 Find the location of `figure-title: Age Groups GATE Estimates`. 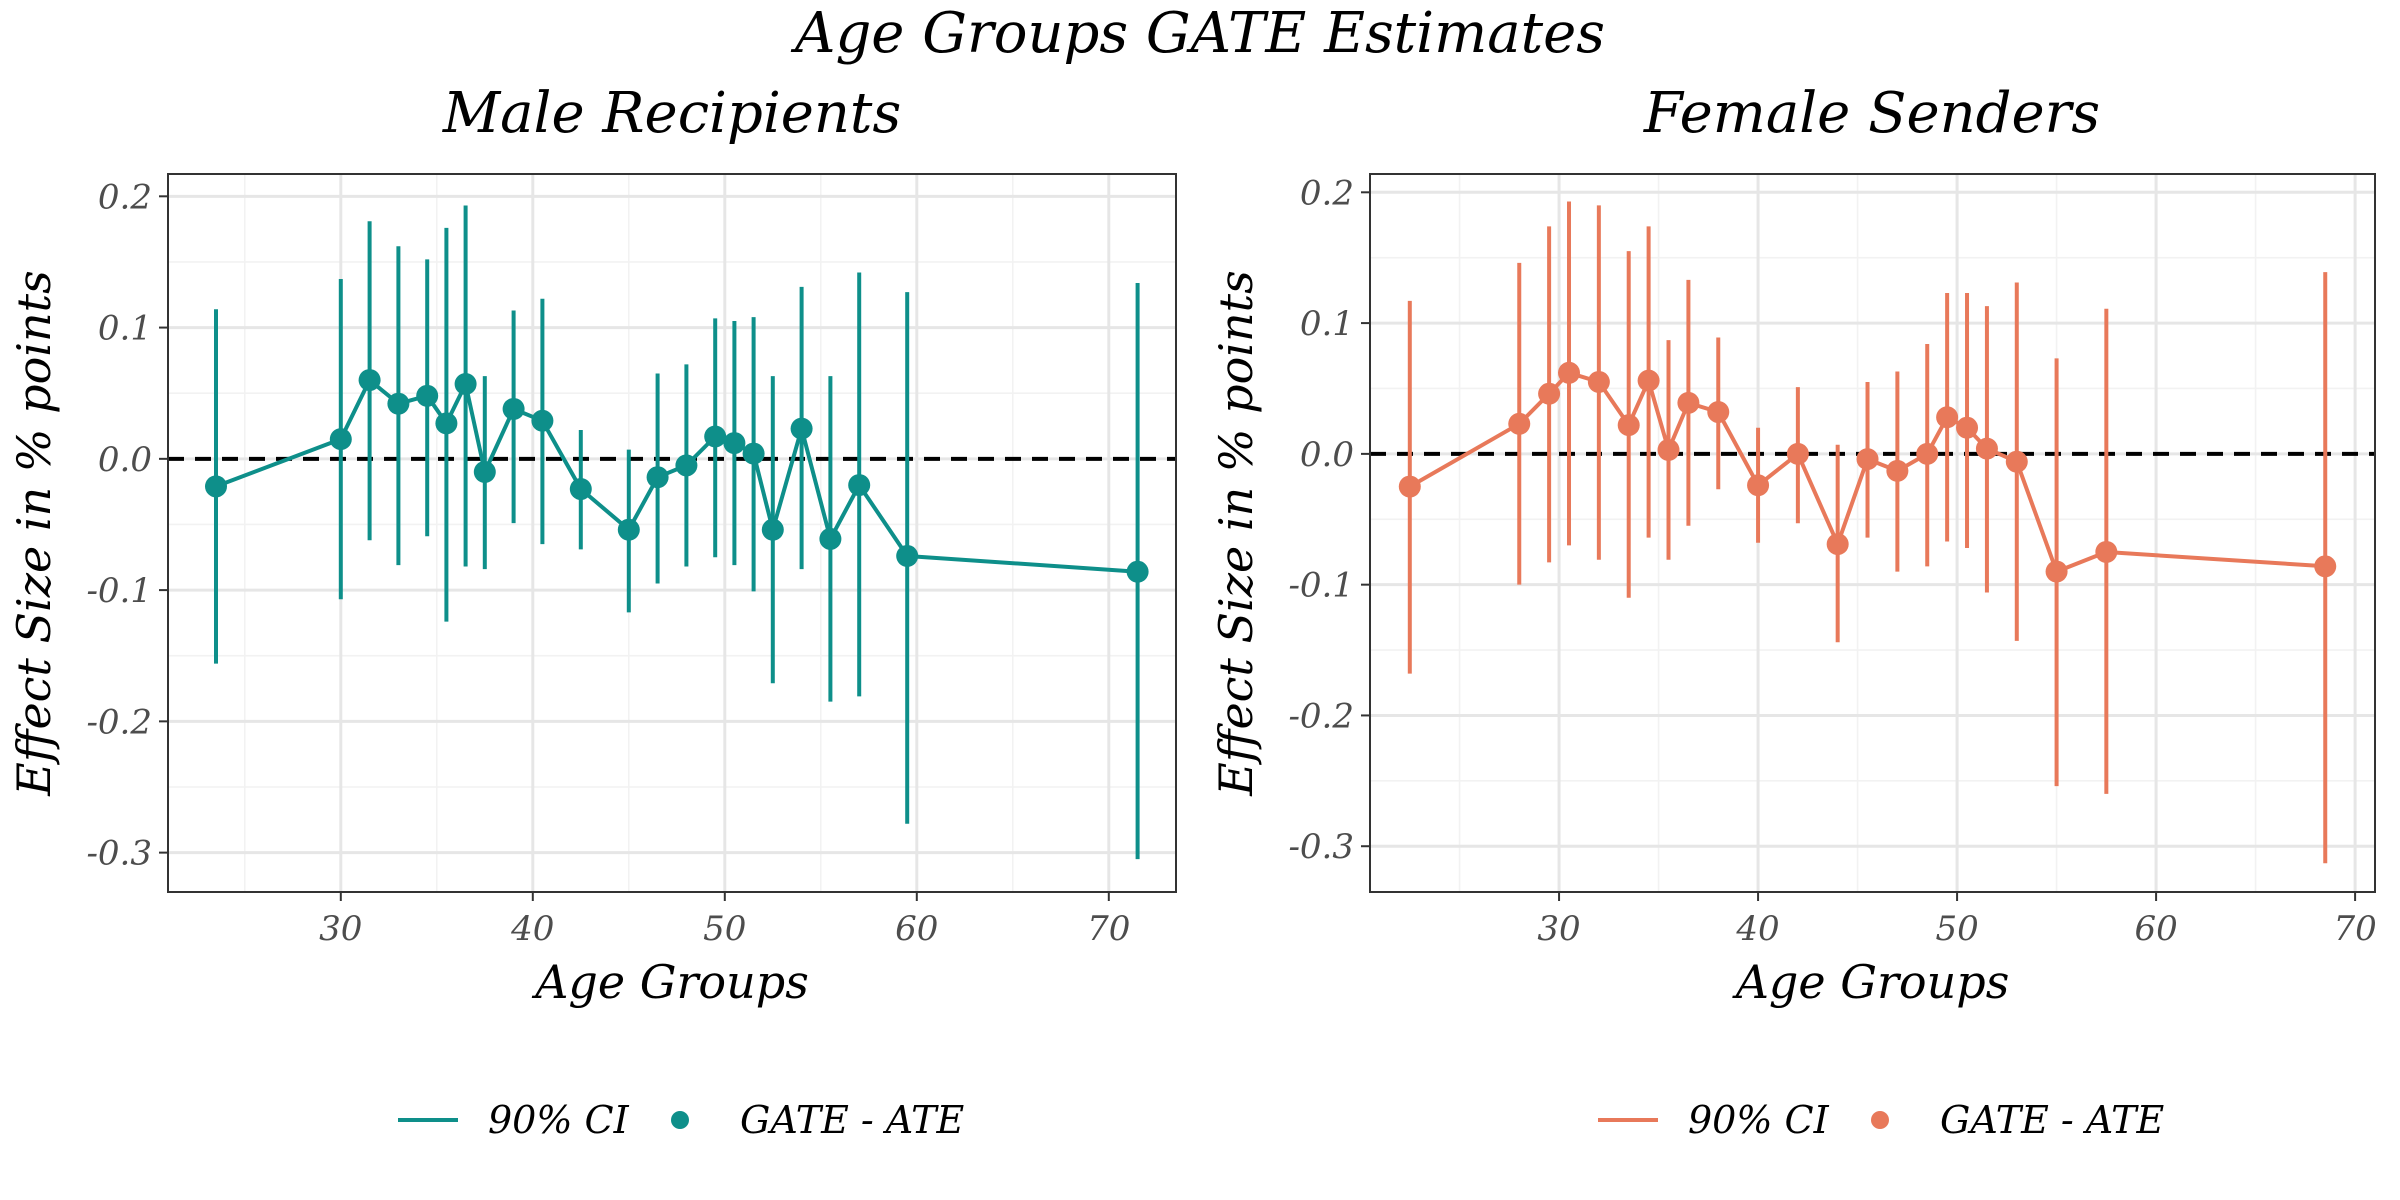

figure-title: Age Groups GATE Estimates is located at coordinates (1197, 33).